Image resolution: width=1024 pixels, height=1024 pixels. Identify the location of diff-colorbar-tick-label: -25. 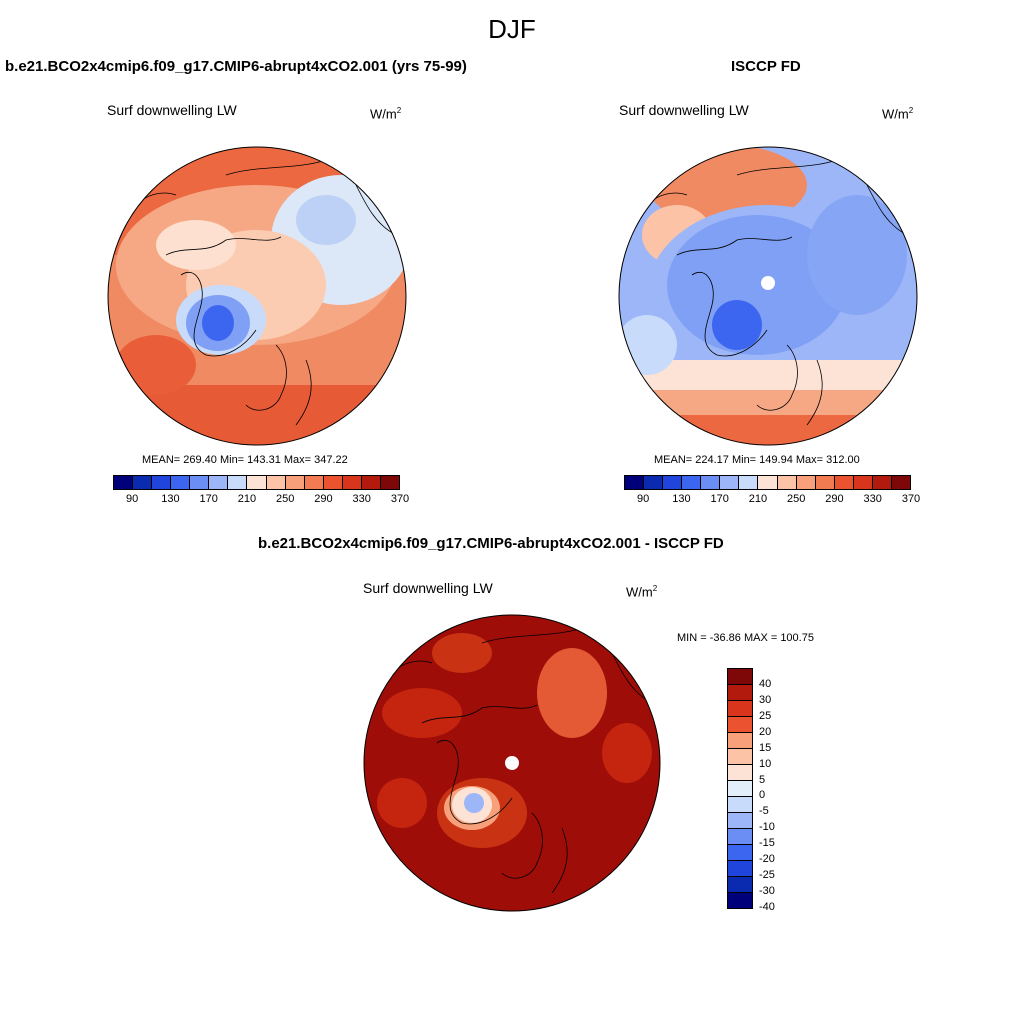
(767, 875).